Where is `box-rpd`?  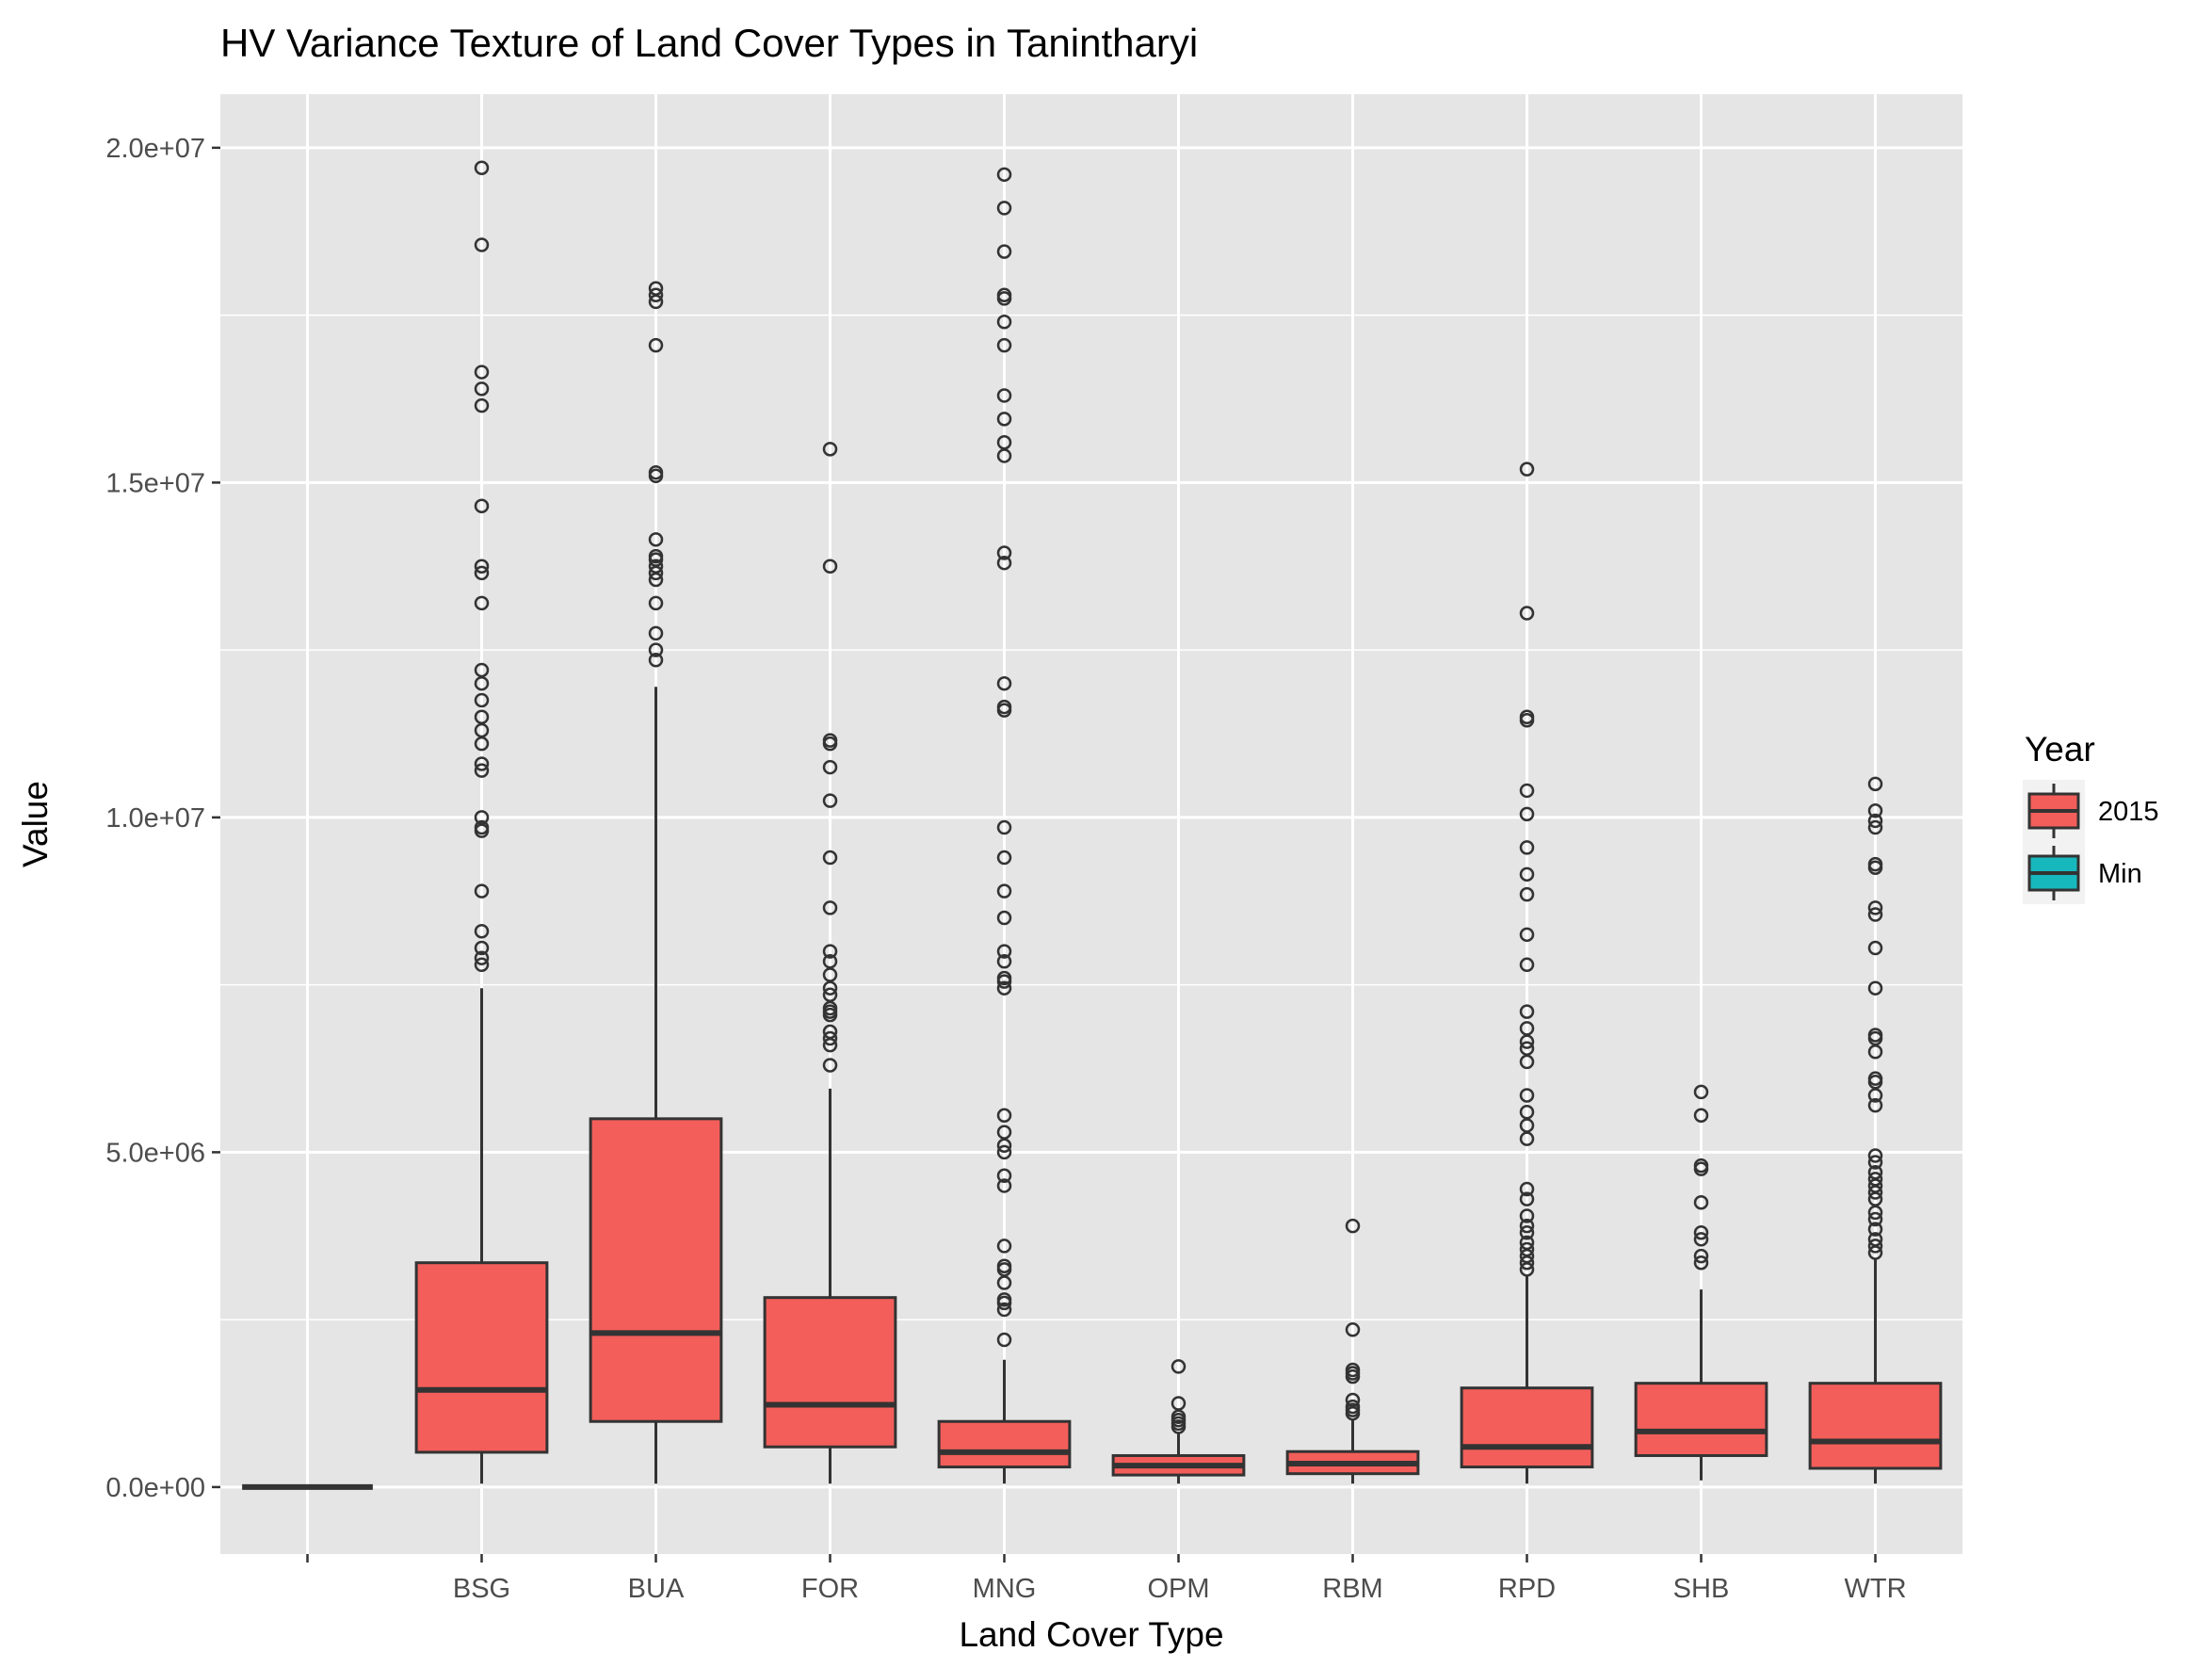
box-rpd is located at coordinates (1527, 973).